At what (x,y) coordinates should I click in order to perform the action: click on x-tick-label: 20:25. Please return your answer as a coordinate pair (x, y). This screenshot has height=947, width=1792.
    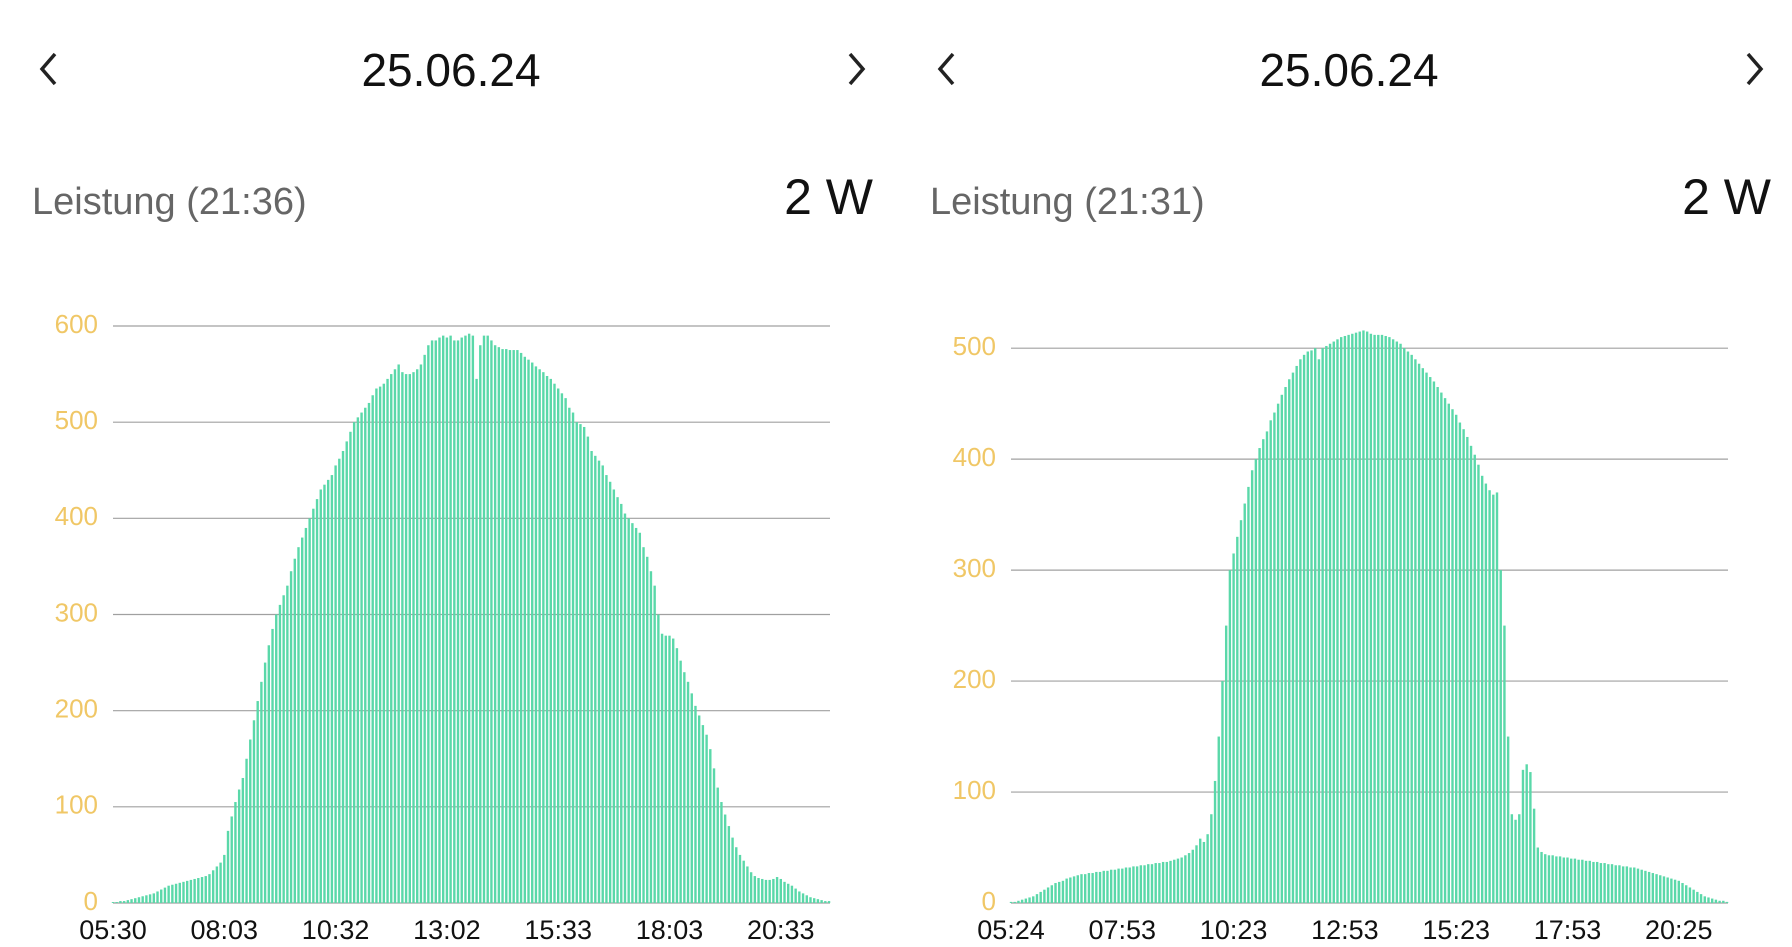
    Looking at the image, I should click on (1679, 930).